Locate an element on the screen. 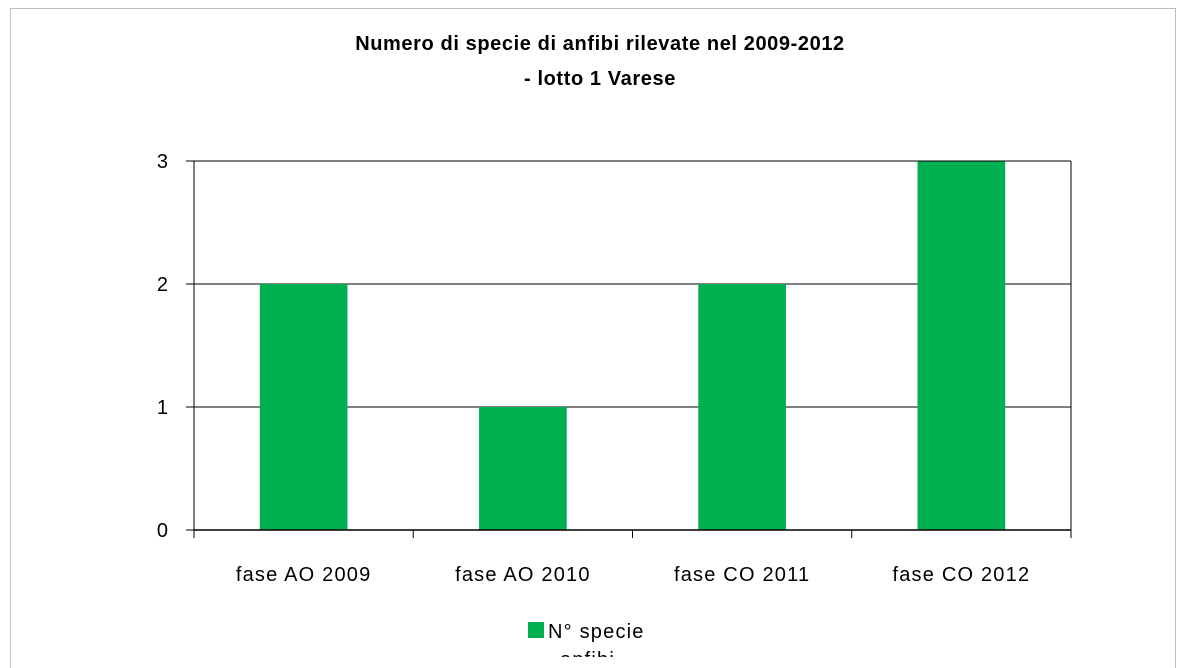 The height and width of the screenshot is (668, 1177). legend-swatch is located at coordinates (536, 630).